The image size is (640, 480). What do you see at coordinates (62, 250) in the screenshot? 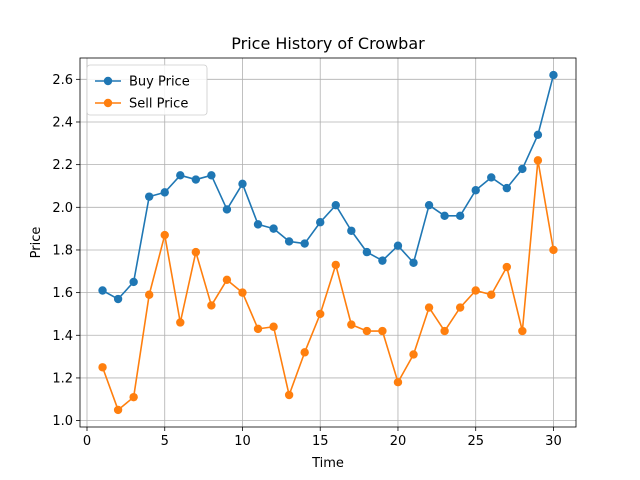
I see `y-tick-label: 1.8` at bounding box center [62, 250].